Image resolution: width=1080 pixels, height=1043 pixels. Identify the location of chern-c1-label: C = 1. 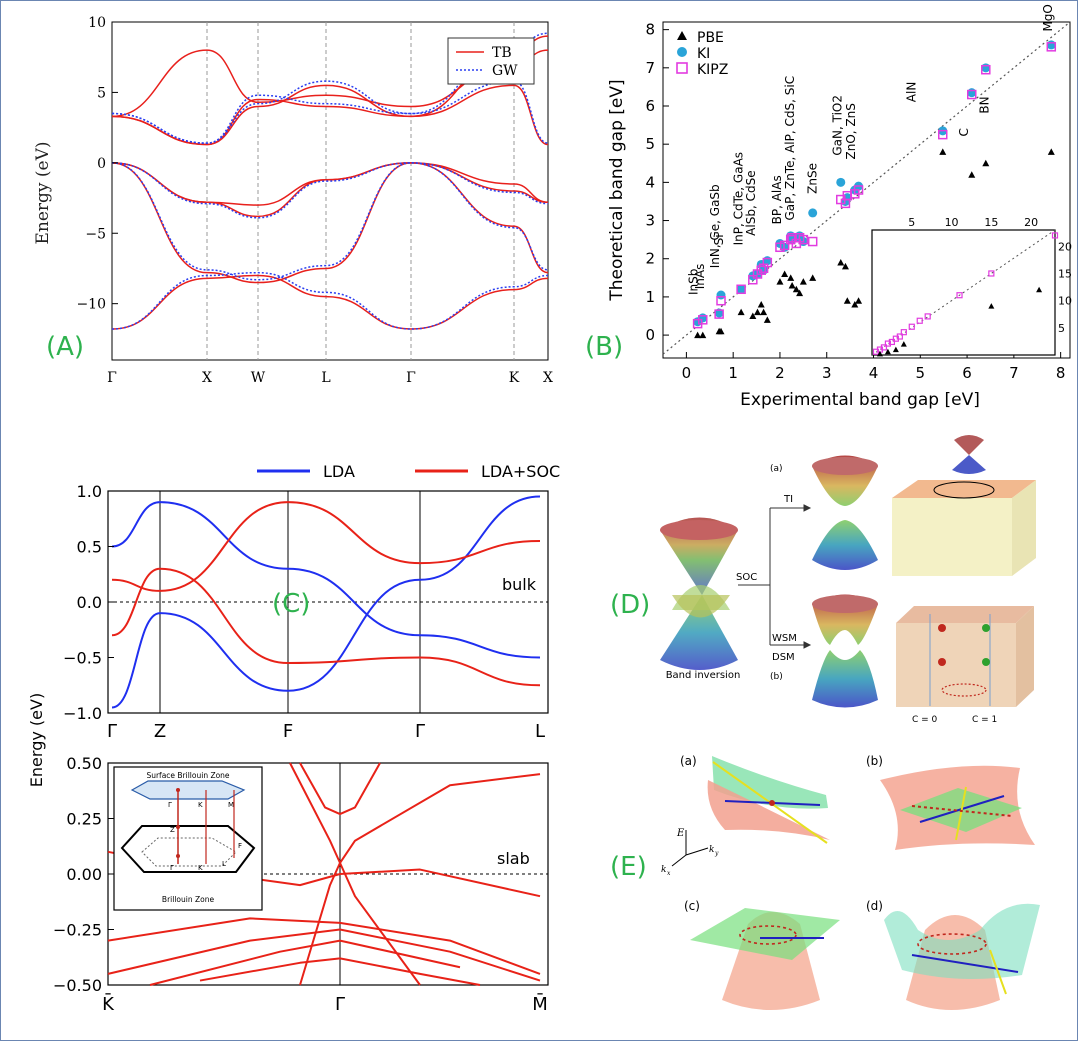
(984, 720).